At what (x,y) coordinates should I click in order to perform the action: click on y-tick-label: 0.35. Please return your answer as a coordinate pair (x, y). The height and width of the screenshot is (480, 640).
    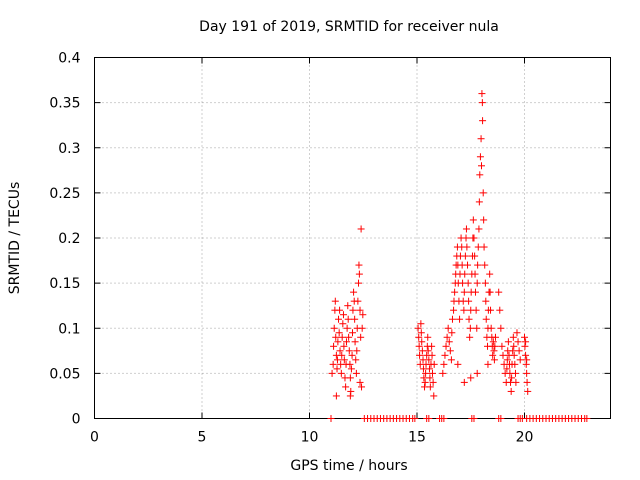
    Looking at the image, I should click on (64, 104).